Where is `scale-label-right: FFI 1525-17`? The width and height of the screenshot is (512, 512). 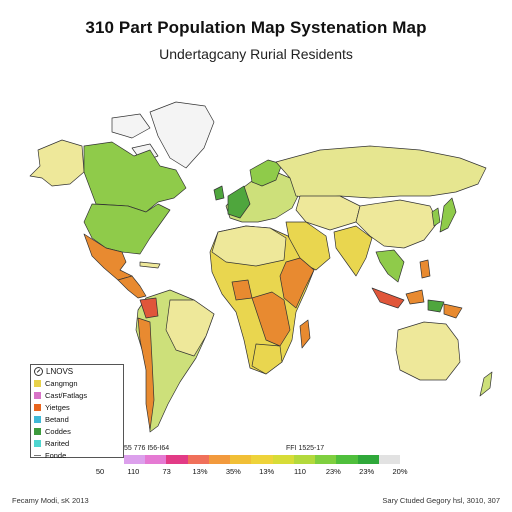 scale-label-right: FFI 1525-17 is located at coordinates (305, 448).